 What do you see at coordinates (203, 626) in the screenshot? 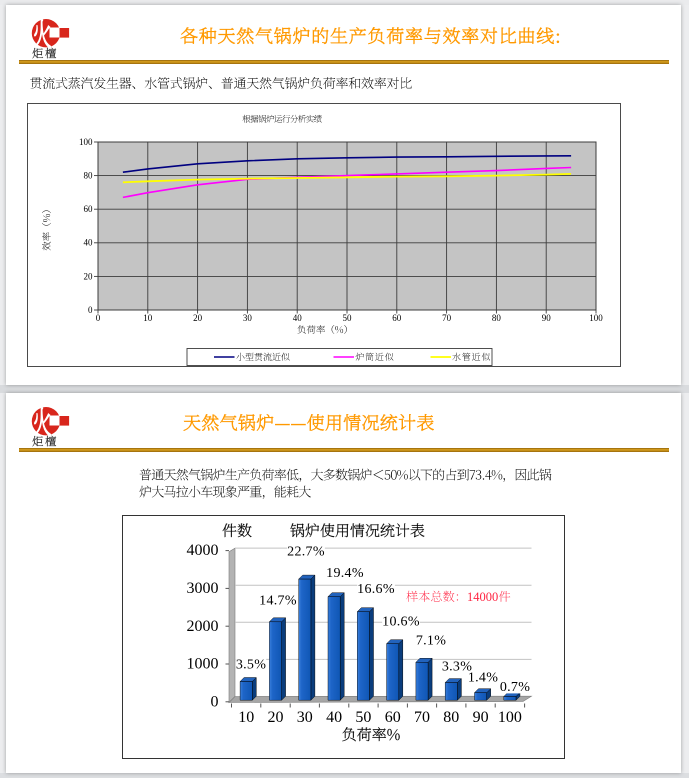
I see `svg-text: 2000` at bounding box center [203, 626].